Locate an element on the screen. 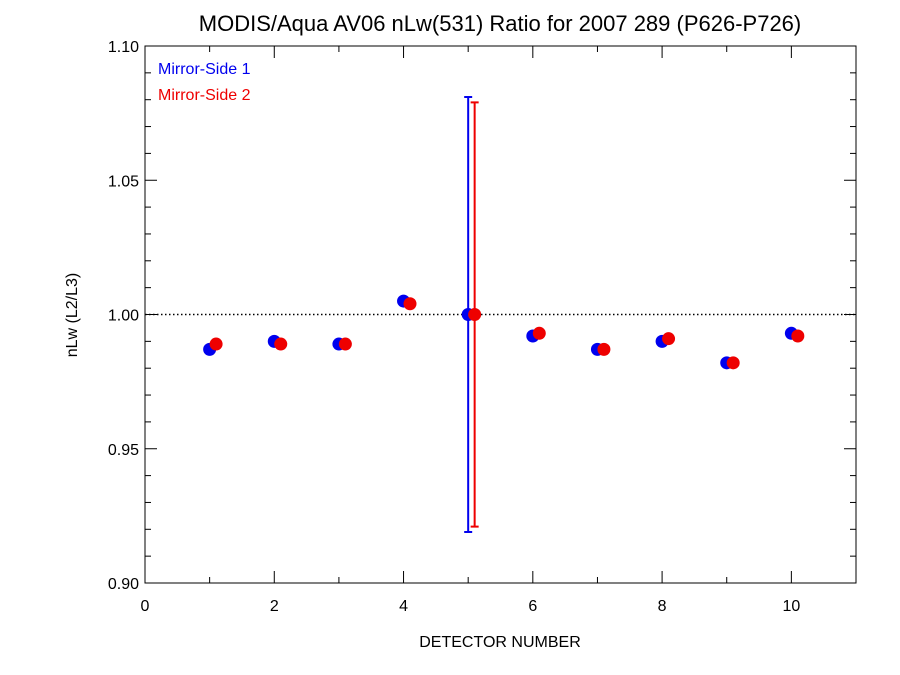 The width and height of the screenshot is (900, 675). x-tick-label: 4 is located at coordinates (403, 606).